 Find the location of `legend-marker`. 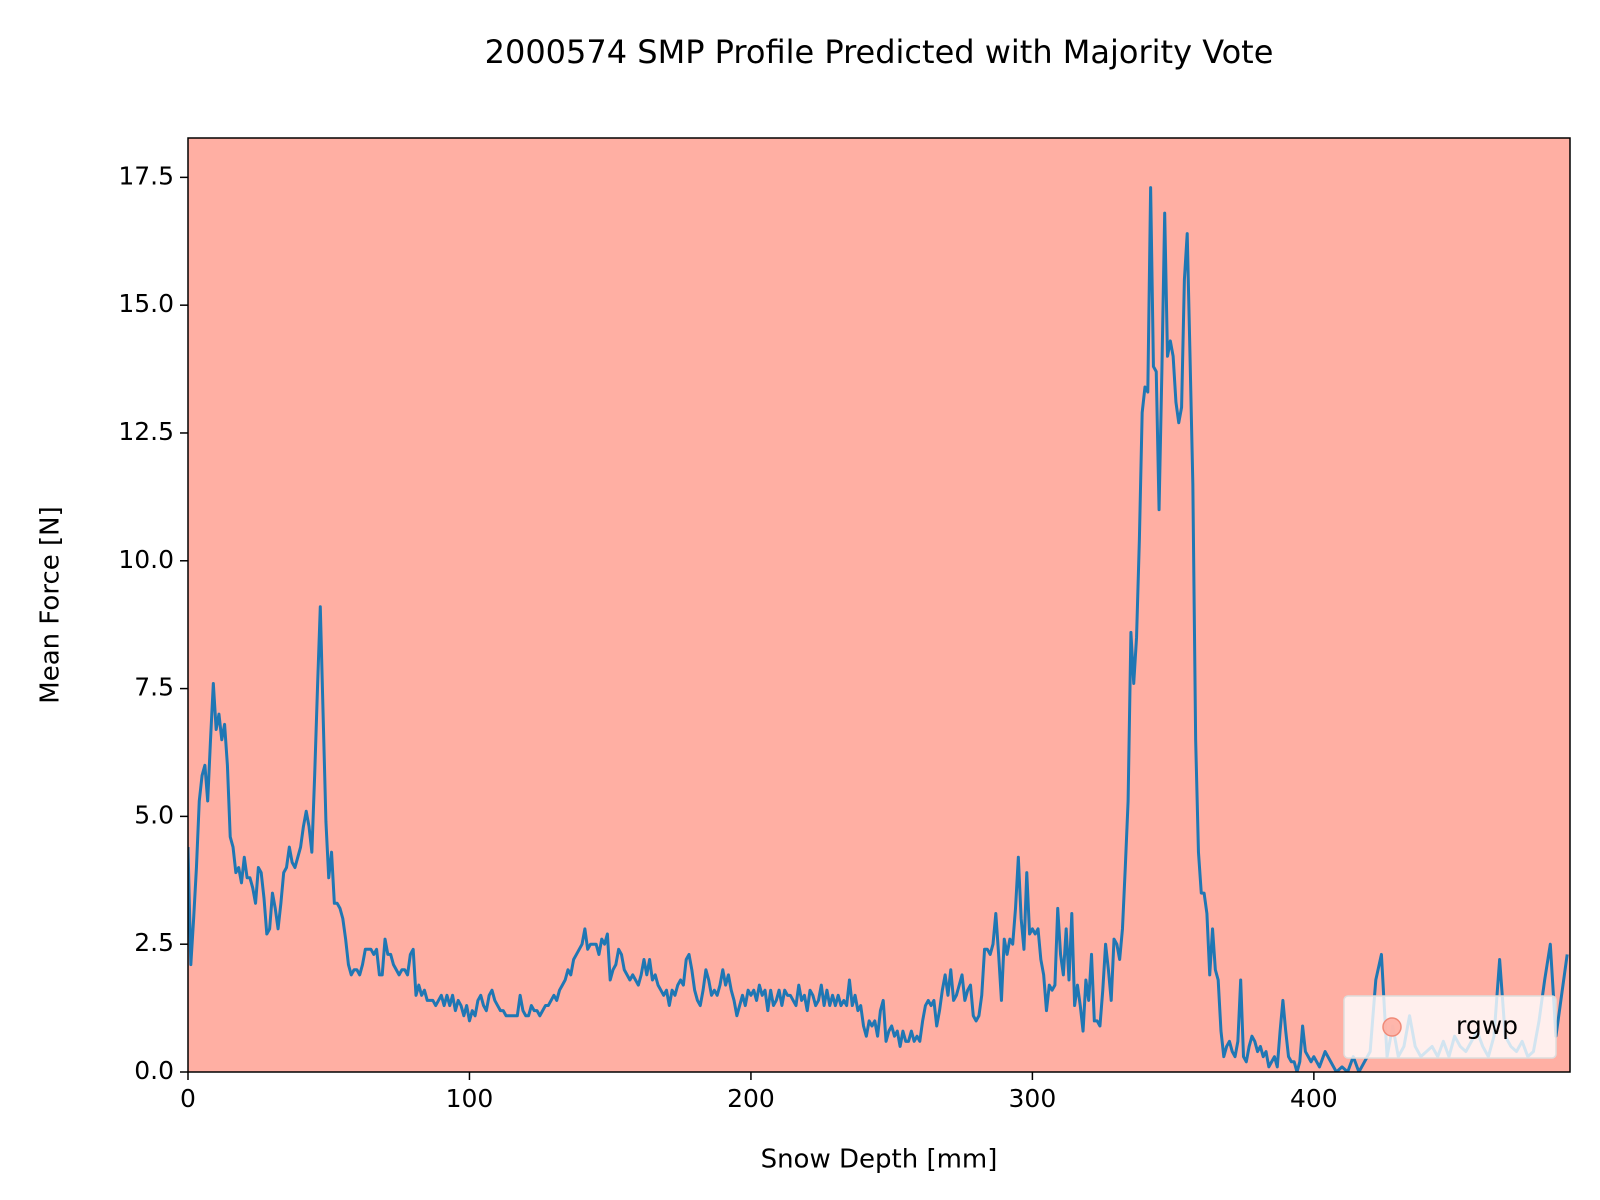

legend-marker is located at coordinates (1392, 1027).